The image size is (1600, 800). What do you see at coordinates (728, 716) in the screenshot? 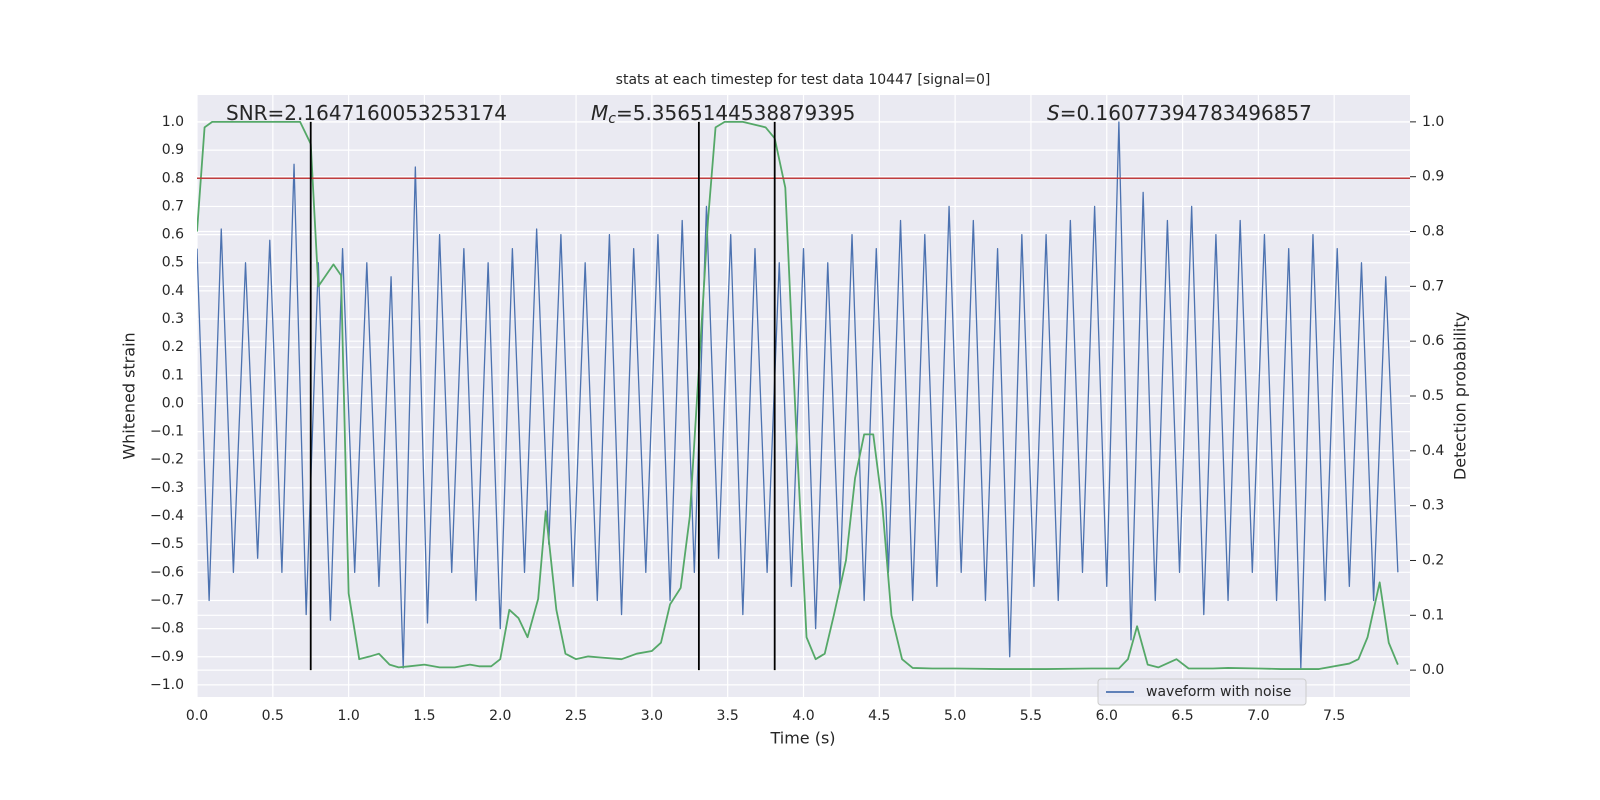
I see `x-tick-label: 3.5` at bounding box center [728, 716].